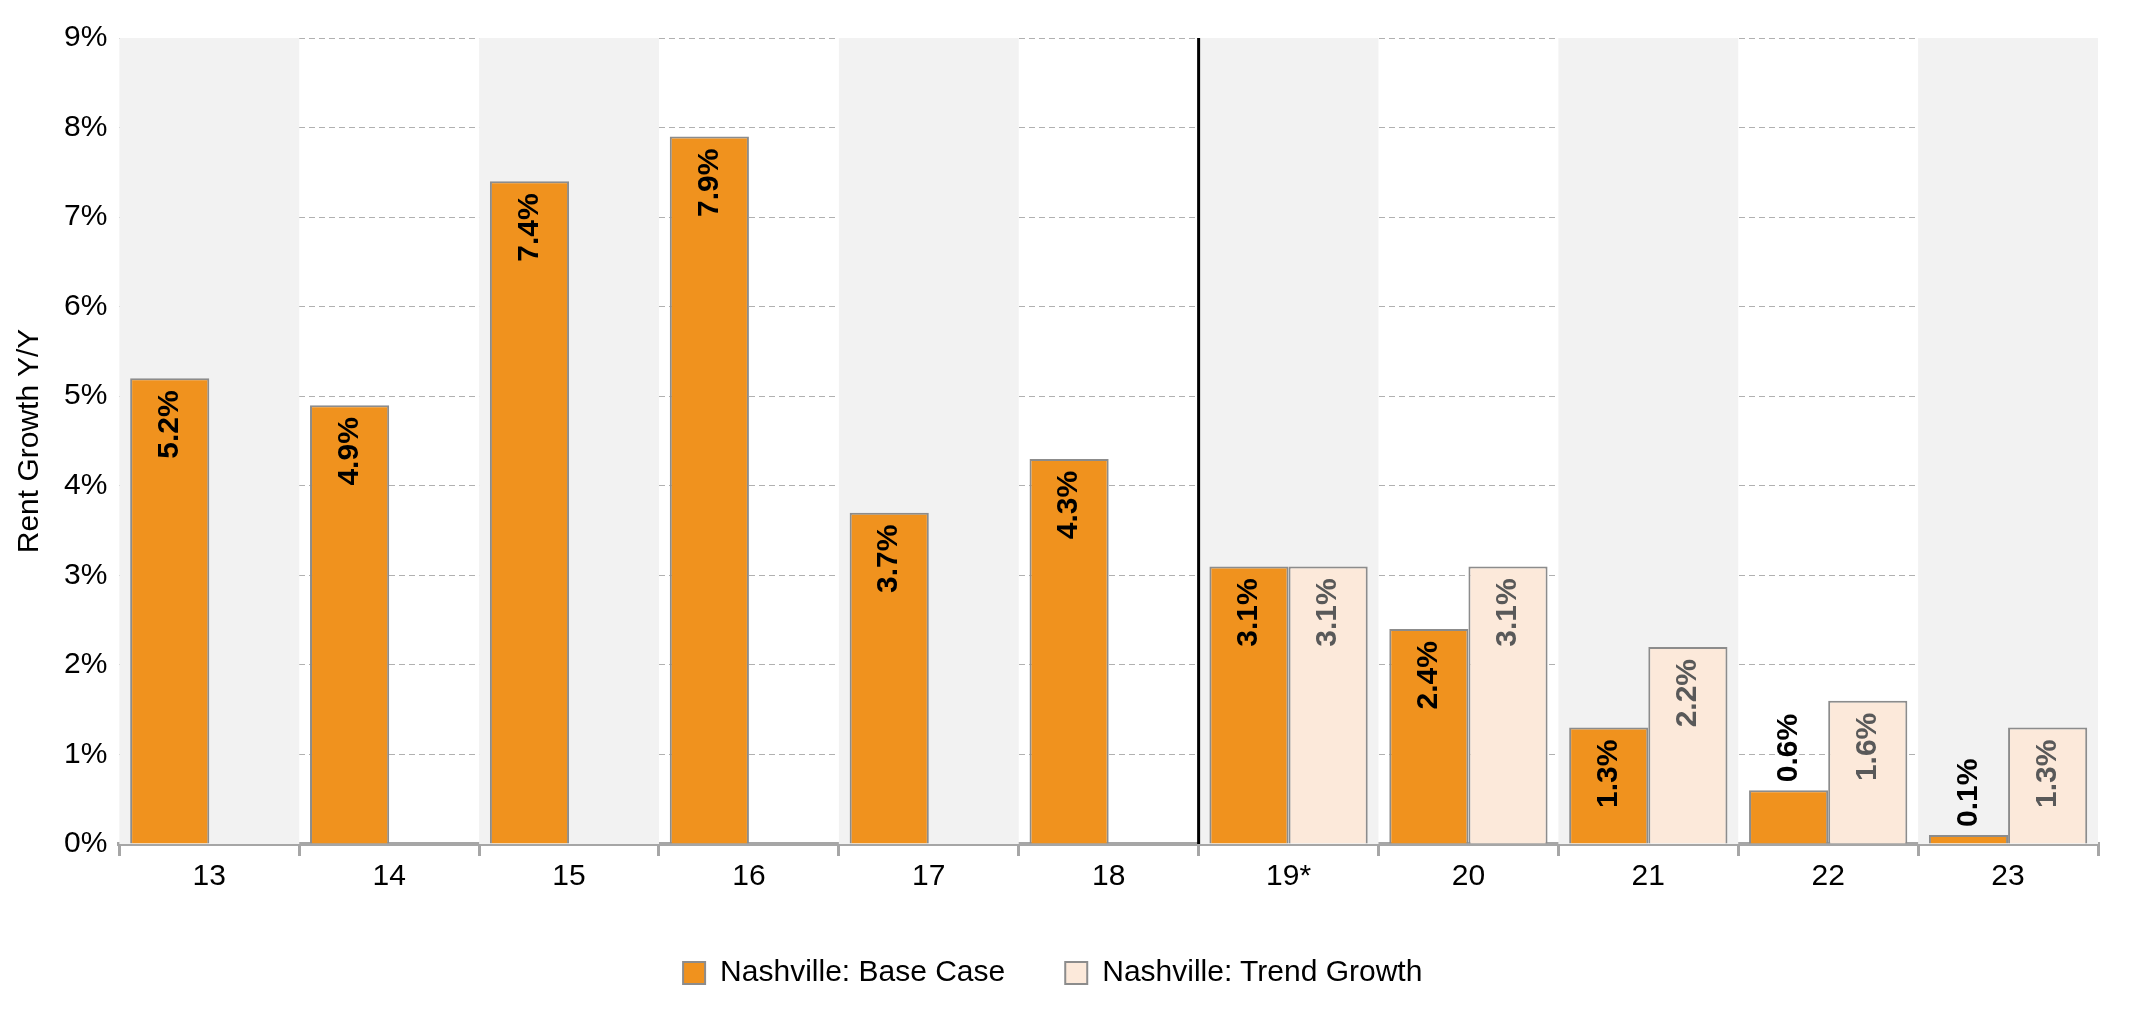 This screenshot has width=2129, height=1014. What do you see at coordinates (1686, 693) in the screenshot?
I see `data-label: 2.2%` at bounding box center [1686, 693].